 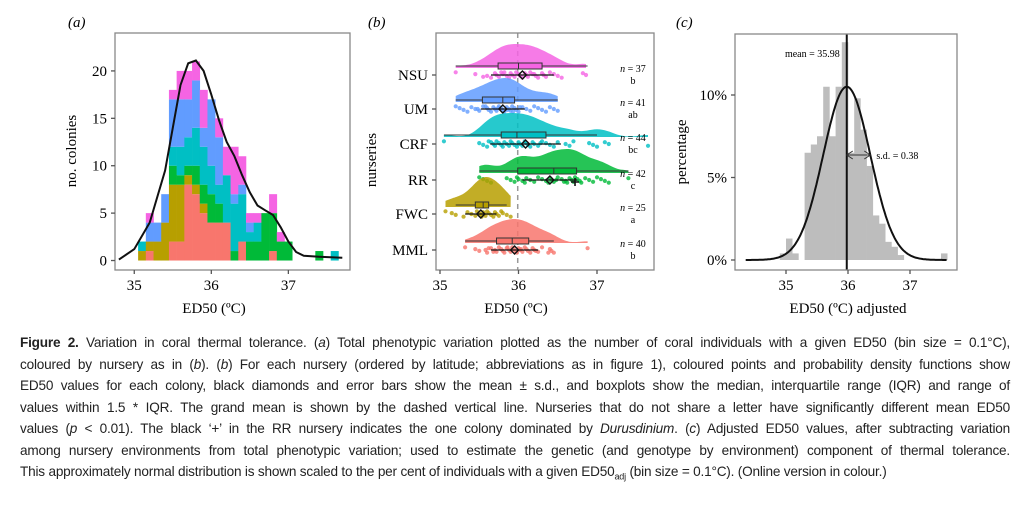 What do you see at coordinates (633, 186) in the screenshot?
I see `significance-letter: c` at bounding box center [633, 186].